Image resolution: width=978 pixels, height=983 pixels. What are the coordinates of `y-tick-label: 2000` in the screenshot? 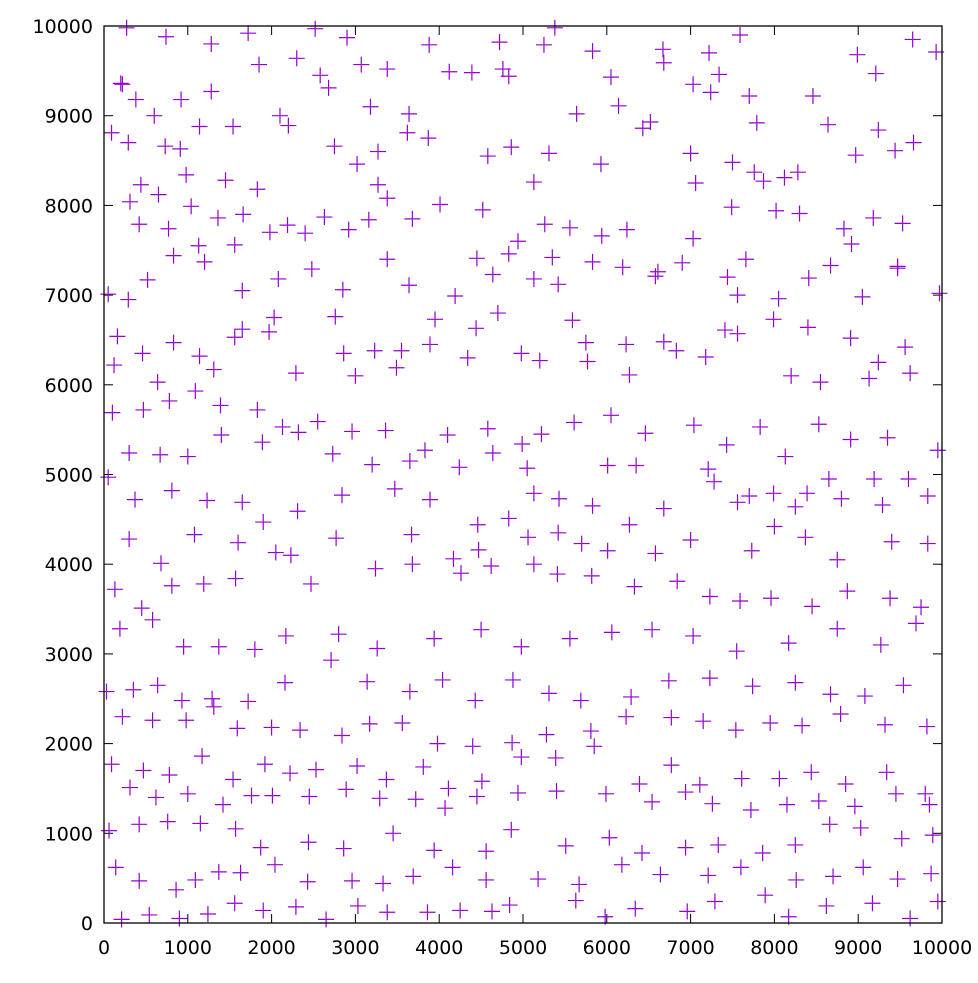 It's located at (69, 745).